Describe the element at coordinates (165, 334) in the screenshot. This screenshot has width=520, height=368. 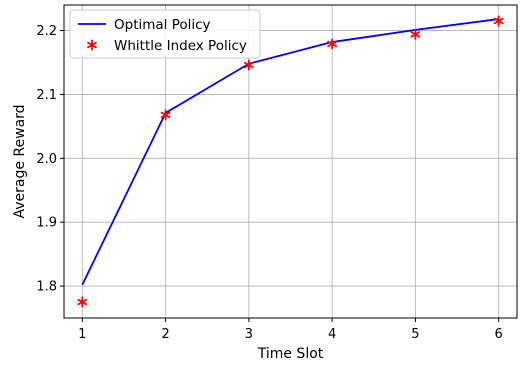
I see `x-tick-label: 2` at that location.